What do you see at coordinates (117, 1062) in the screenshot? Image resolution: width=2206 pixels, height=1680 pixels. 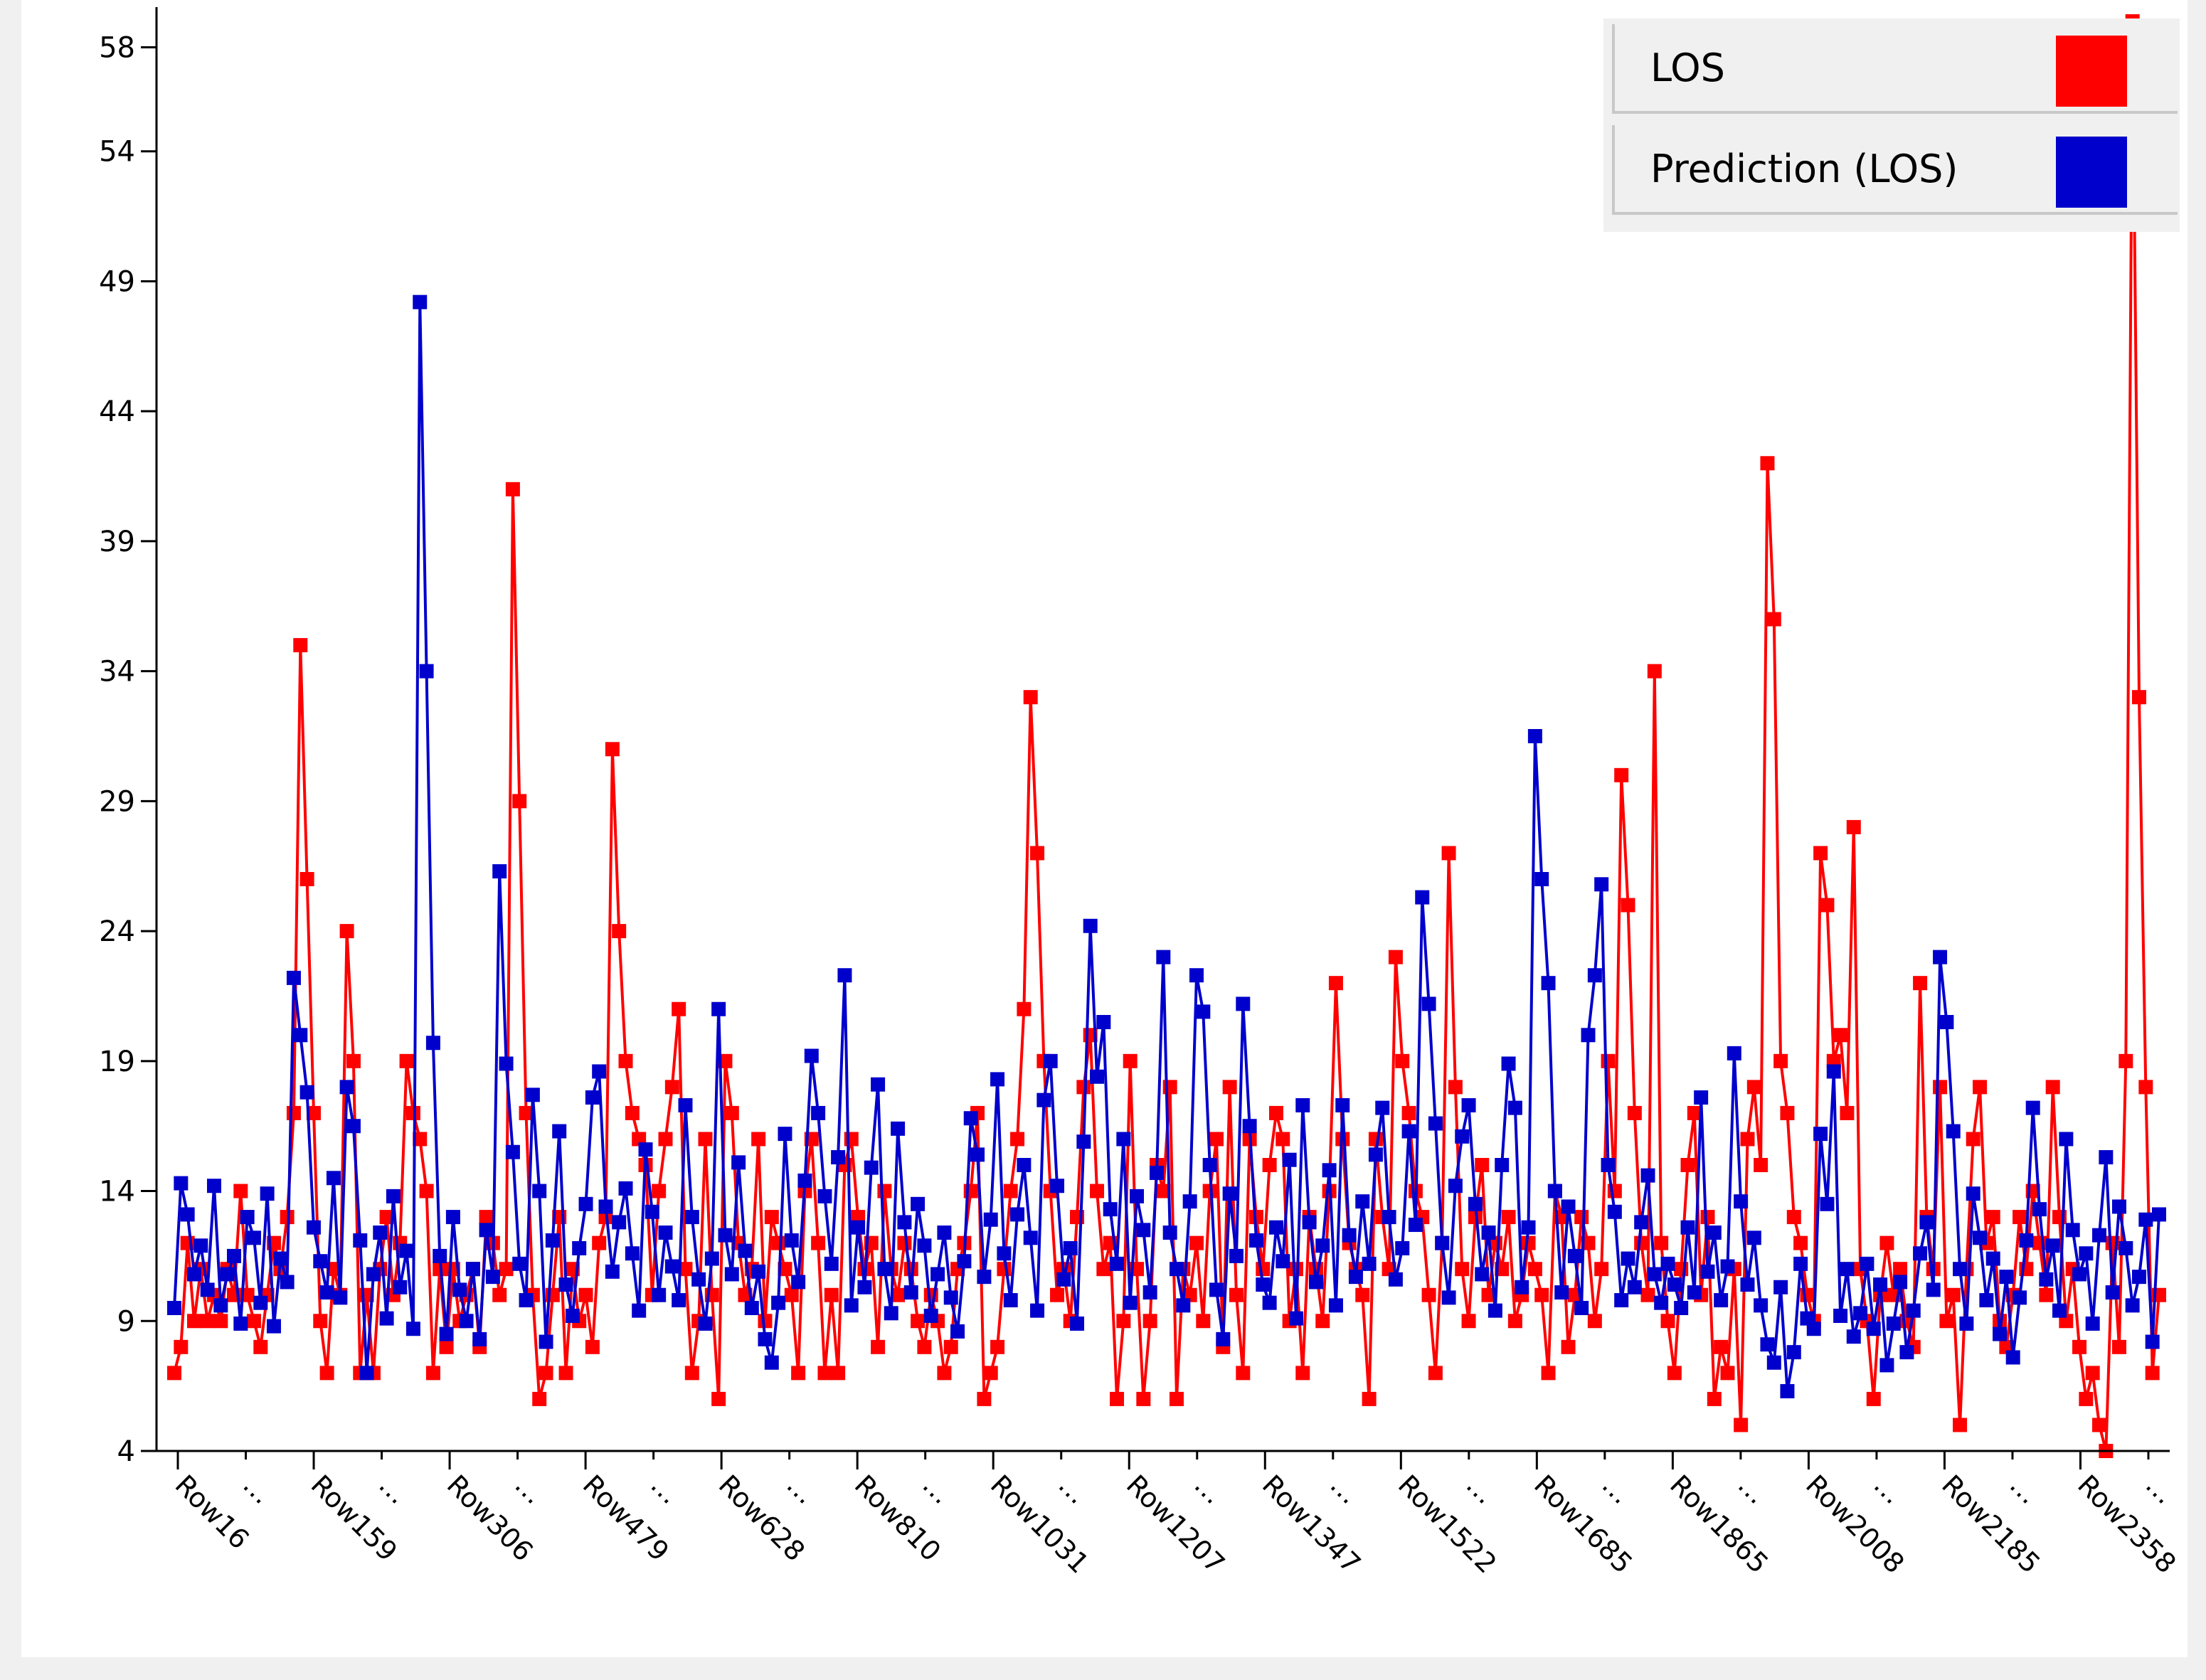 I see `y-tick-label: 19` at bounding box center [117, 1062].